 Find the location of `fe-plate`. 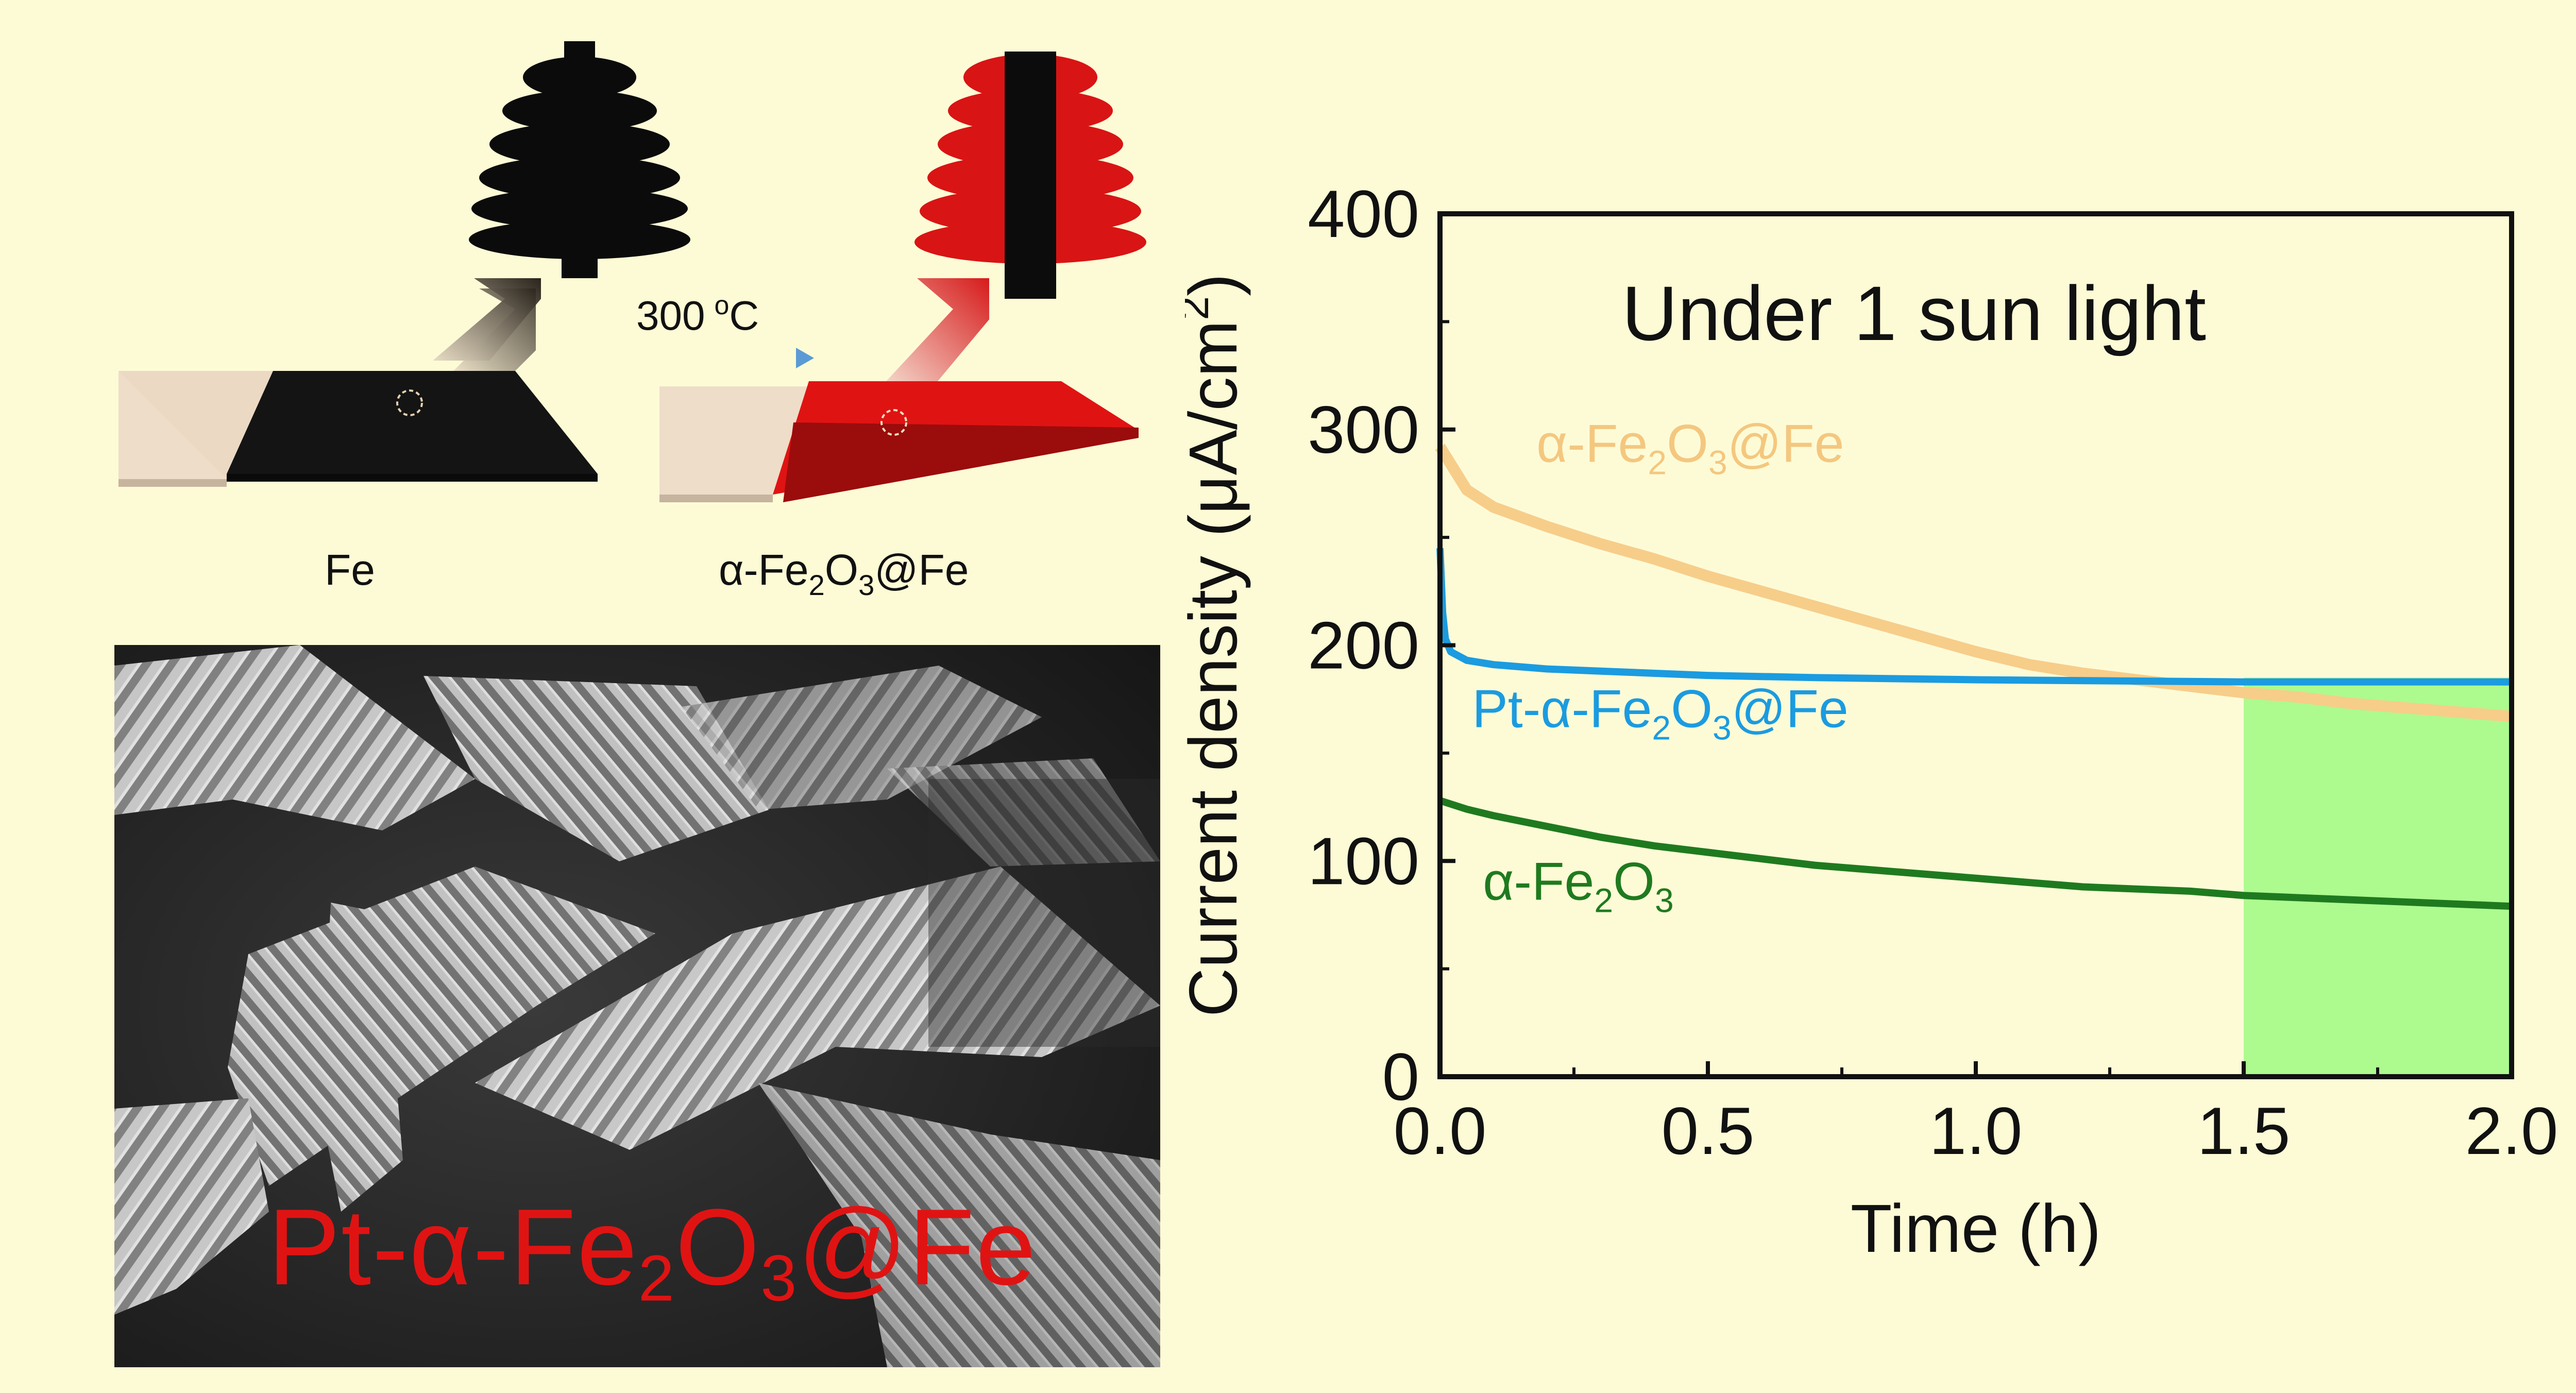

fe-plate is located at coordinates (358, 429).